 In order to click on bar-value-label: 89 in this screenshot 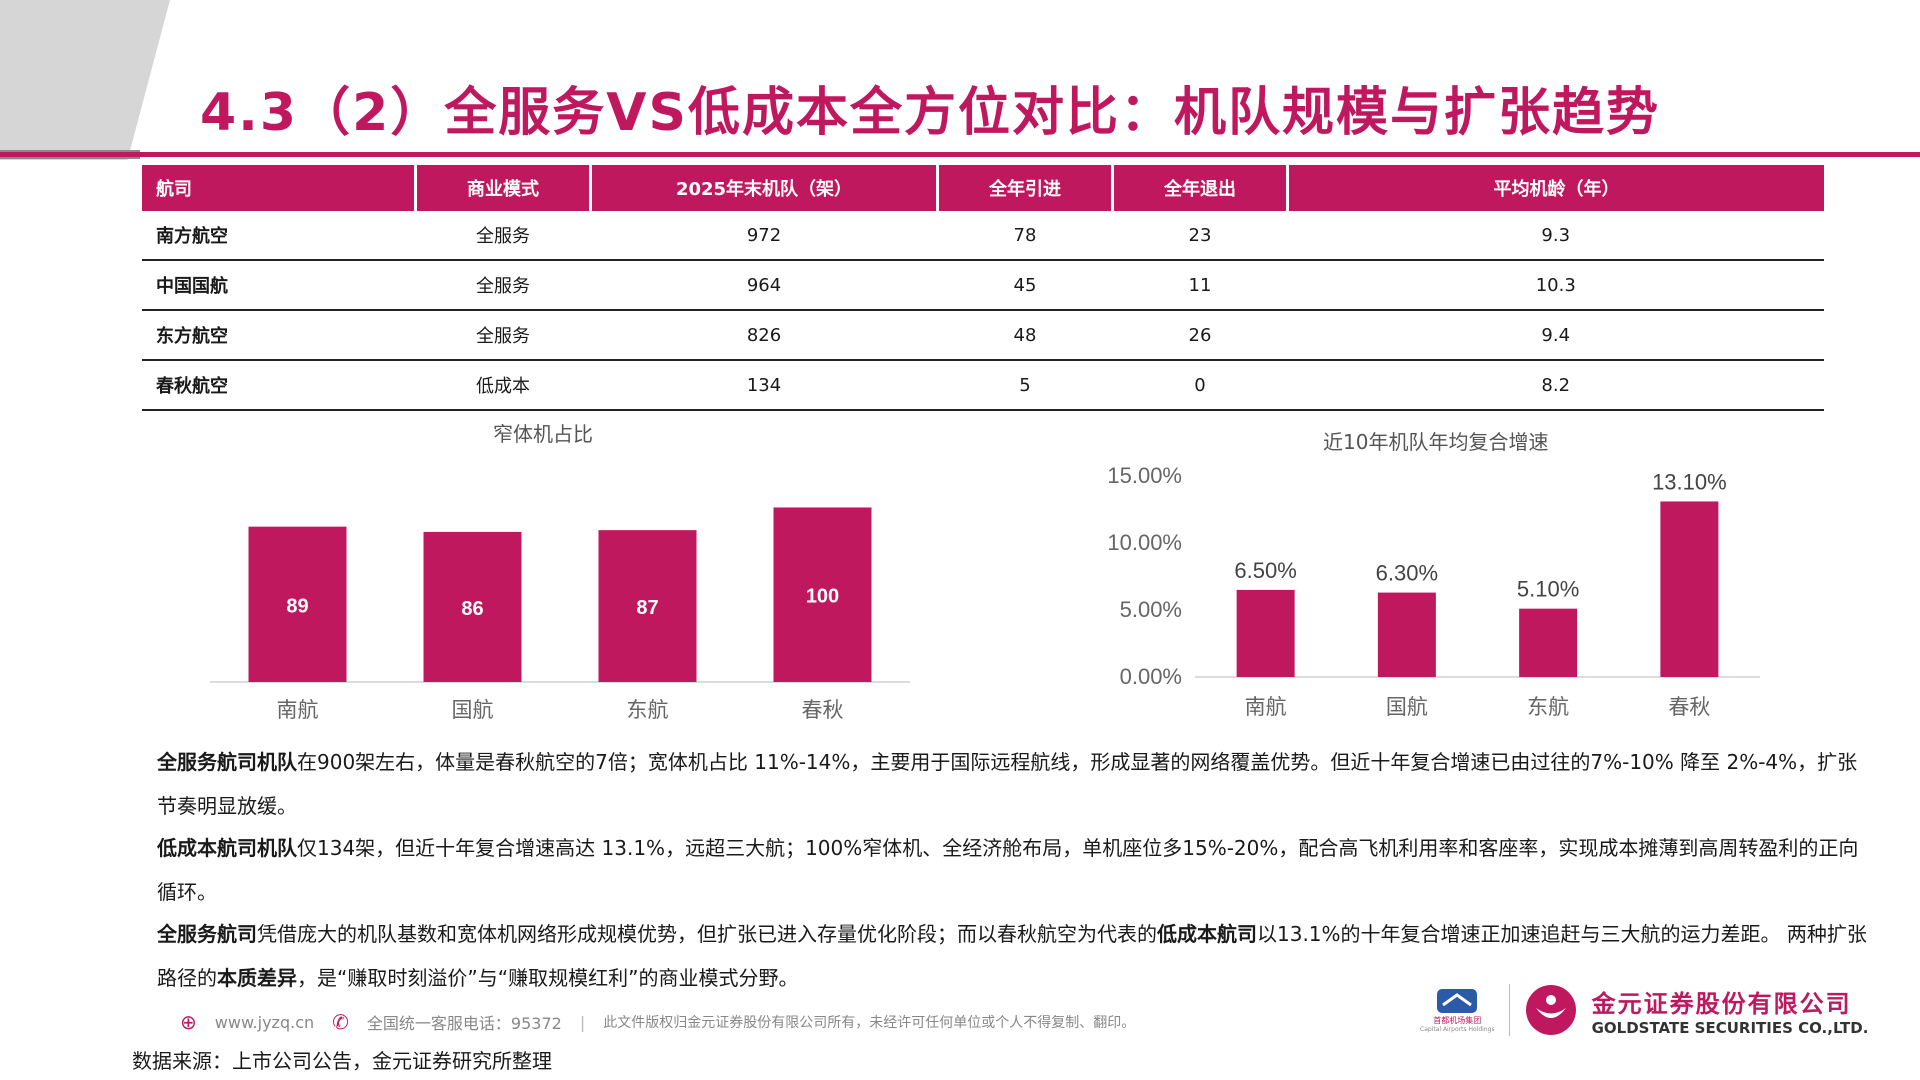, I will do `click(297, 606)`.